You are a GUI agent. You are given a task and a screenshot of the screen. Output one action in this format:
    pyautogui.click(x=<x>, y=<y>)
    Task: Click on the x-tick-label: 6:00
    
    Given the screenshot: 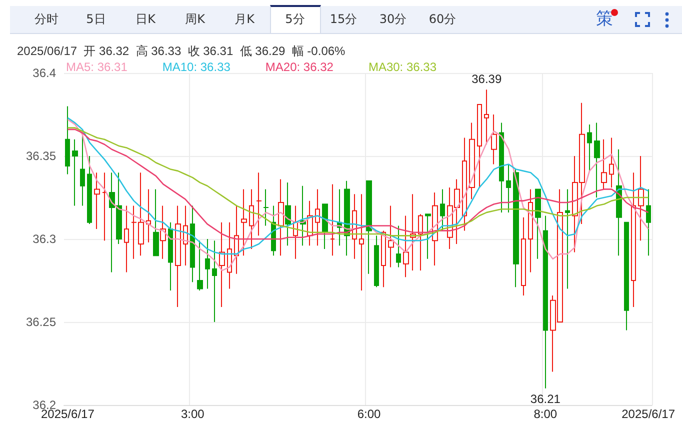 What is the action you would take?
    pyautogui.click(x=369, y=414)
    